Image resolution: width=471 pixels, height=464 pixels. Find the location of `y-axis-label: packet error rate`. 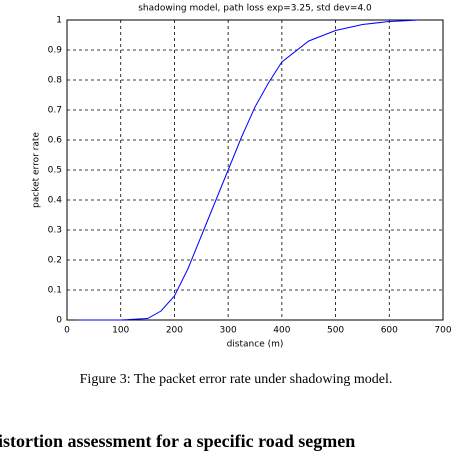

y-axis-label: packet error rate is located at coordinates (37, 170).